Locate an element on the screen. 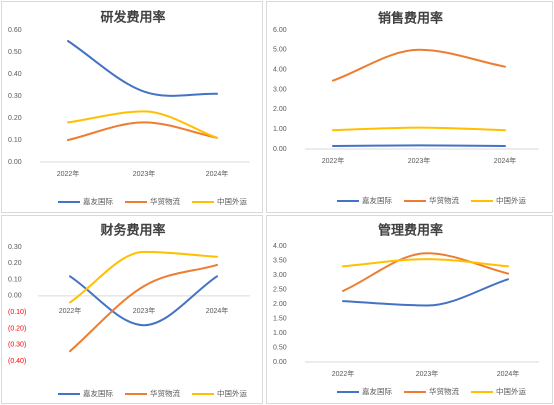 This screenshot has height=405, width=554. y-tick-label: 0.40 is located at coordinates (15, 74).